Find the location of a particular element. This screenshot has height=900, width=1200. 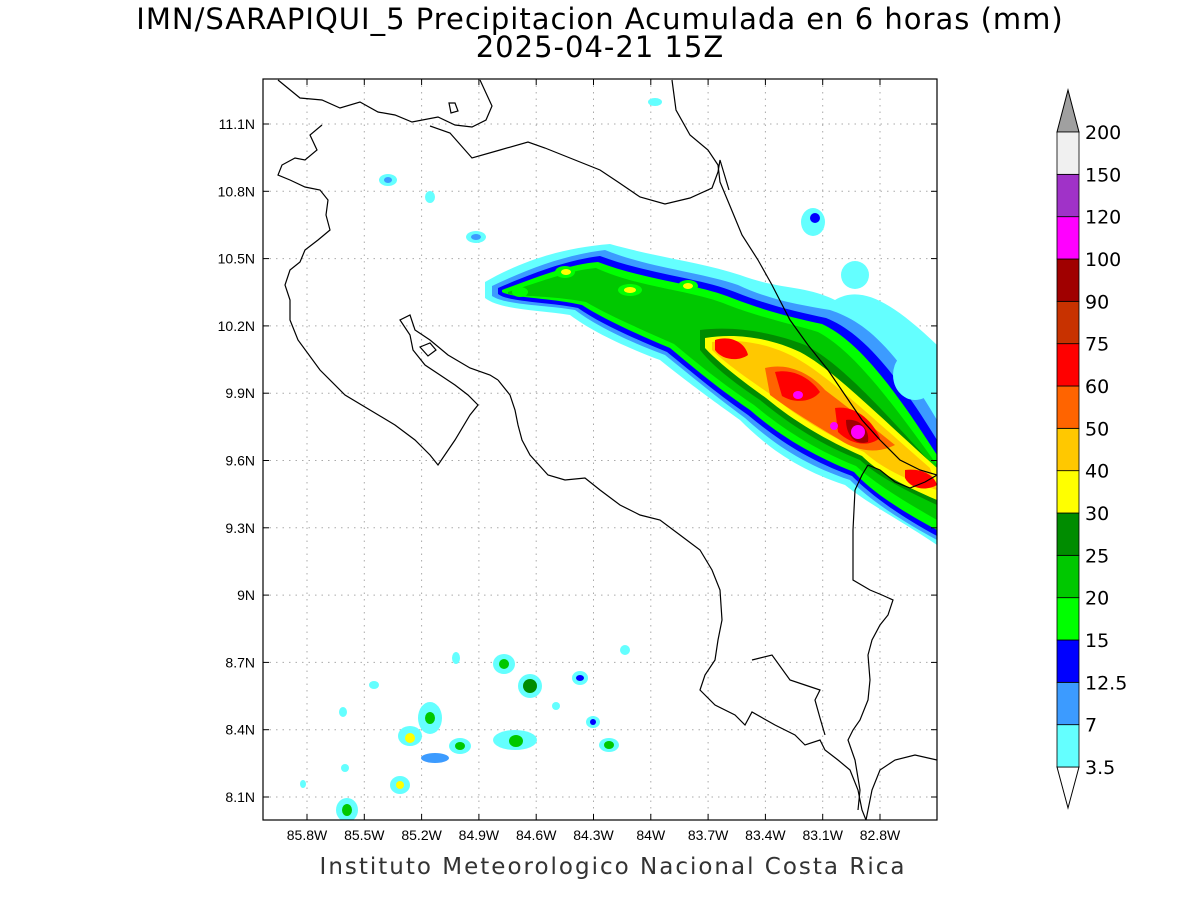

lat-tick-label: 9.9N is located at coordinates (240, 393).